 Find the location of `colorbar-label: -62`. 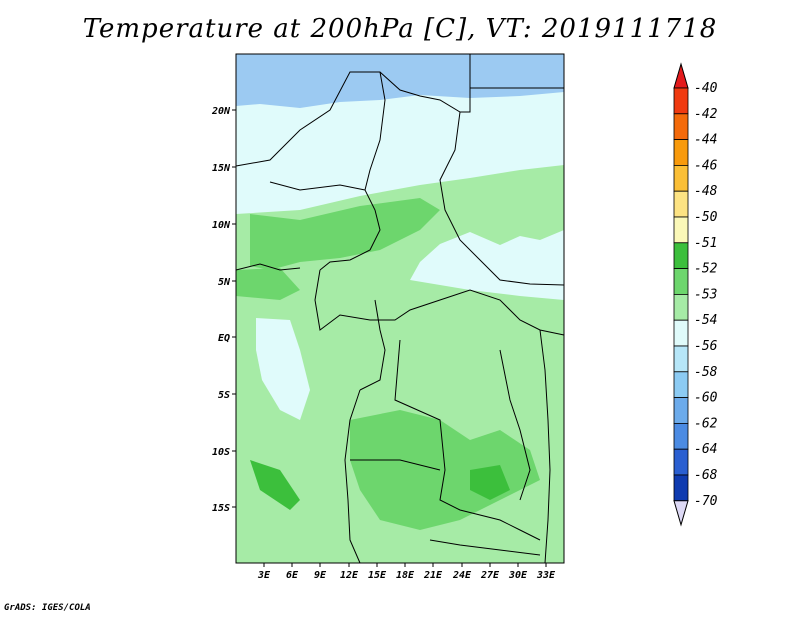

colorbar-label: -62 is located at coordinates (706, 423).